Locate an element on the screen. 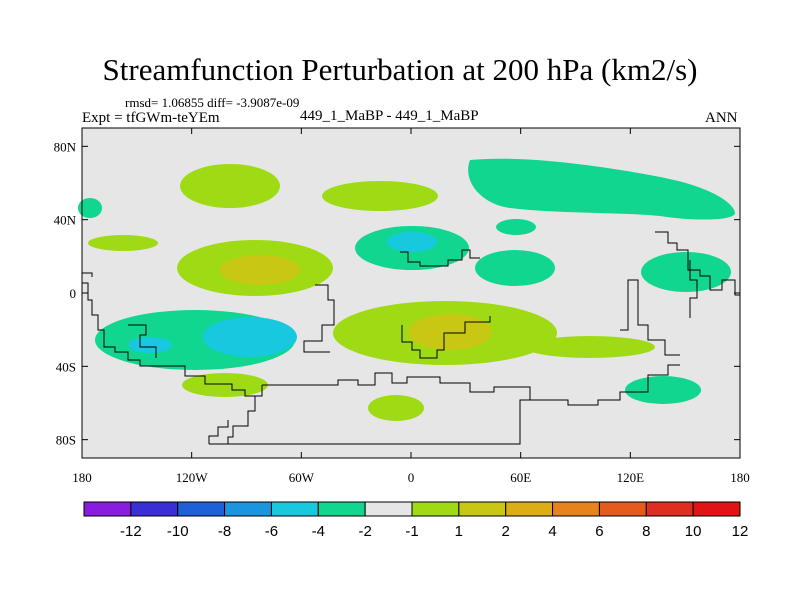 This screenshot has height=600, width=800. x-tick-label: 120W is located at coordinates (192, 477).